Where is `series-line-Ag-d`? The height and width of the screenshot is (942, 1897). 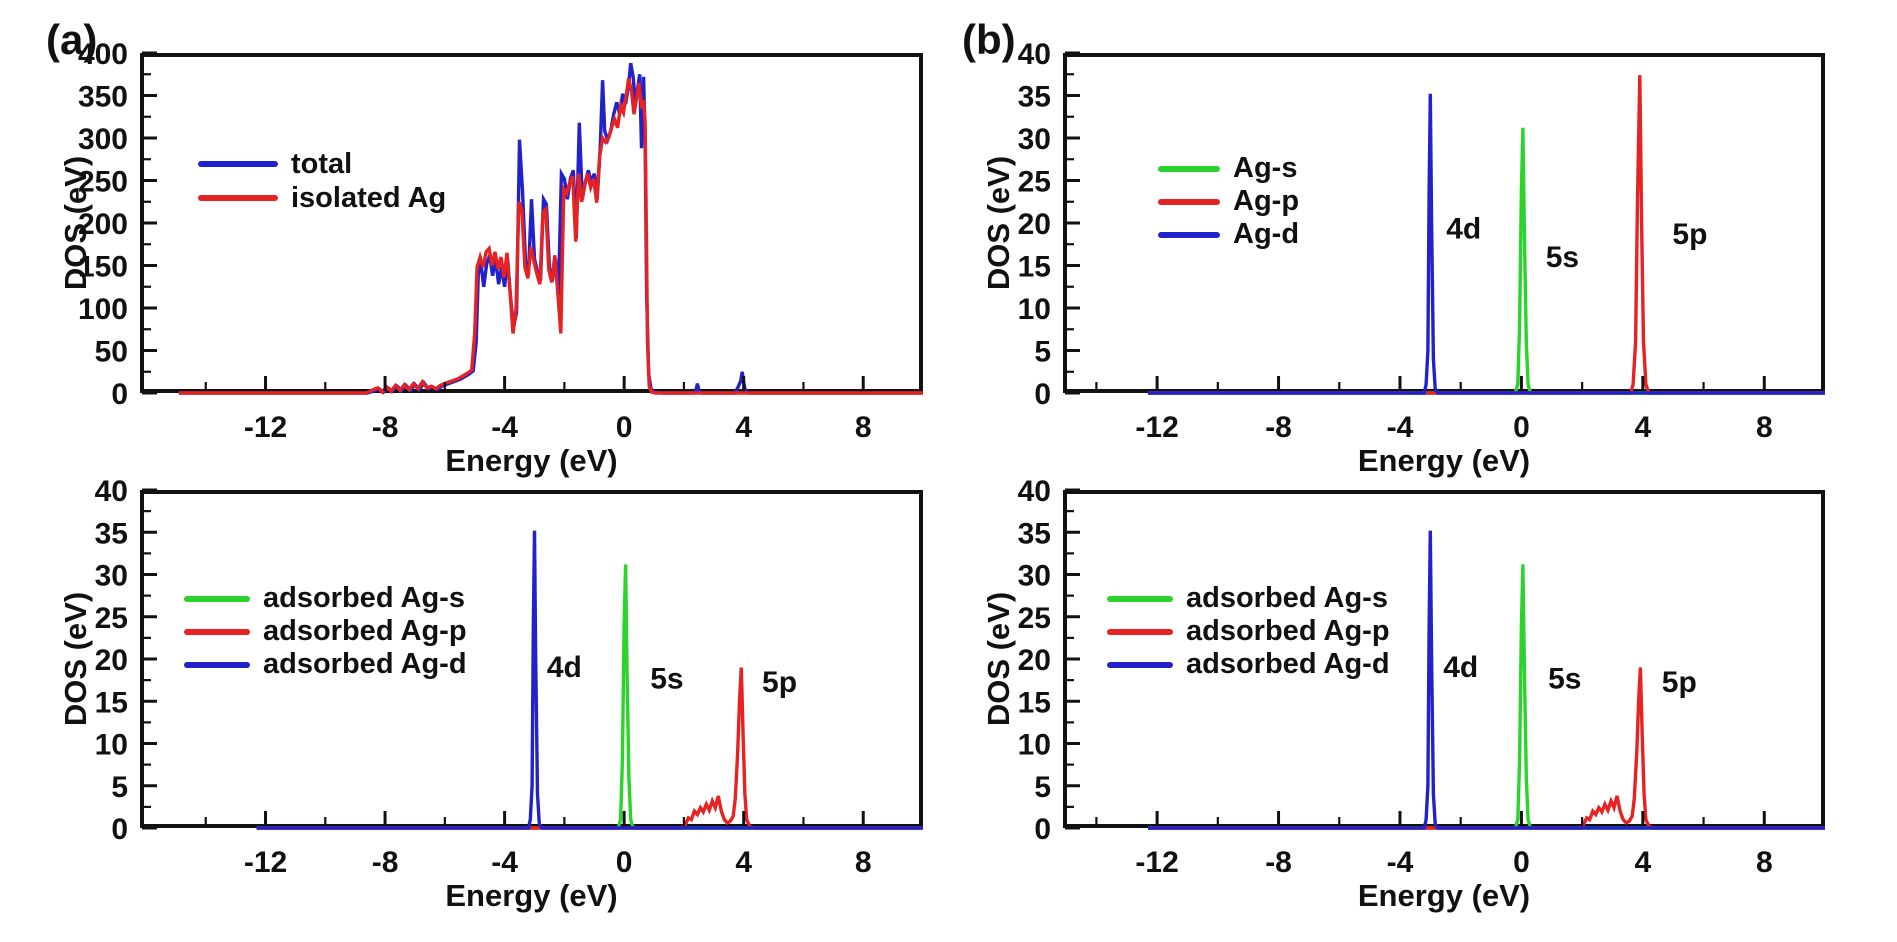
series-line-Ag-d is located at coordinates (1486, 244).